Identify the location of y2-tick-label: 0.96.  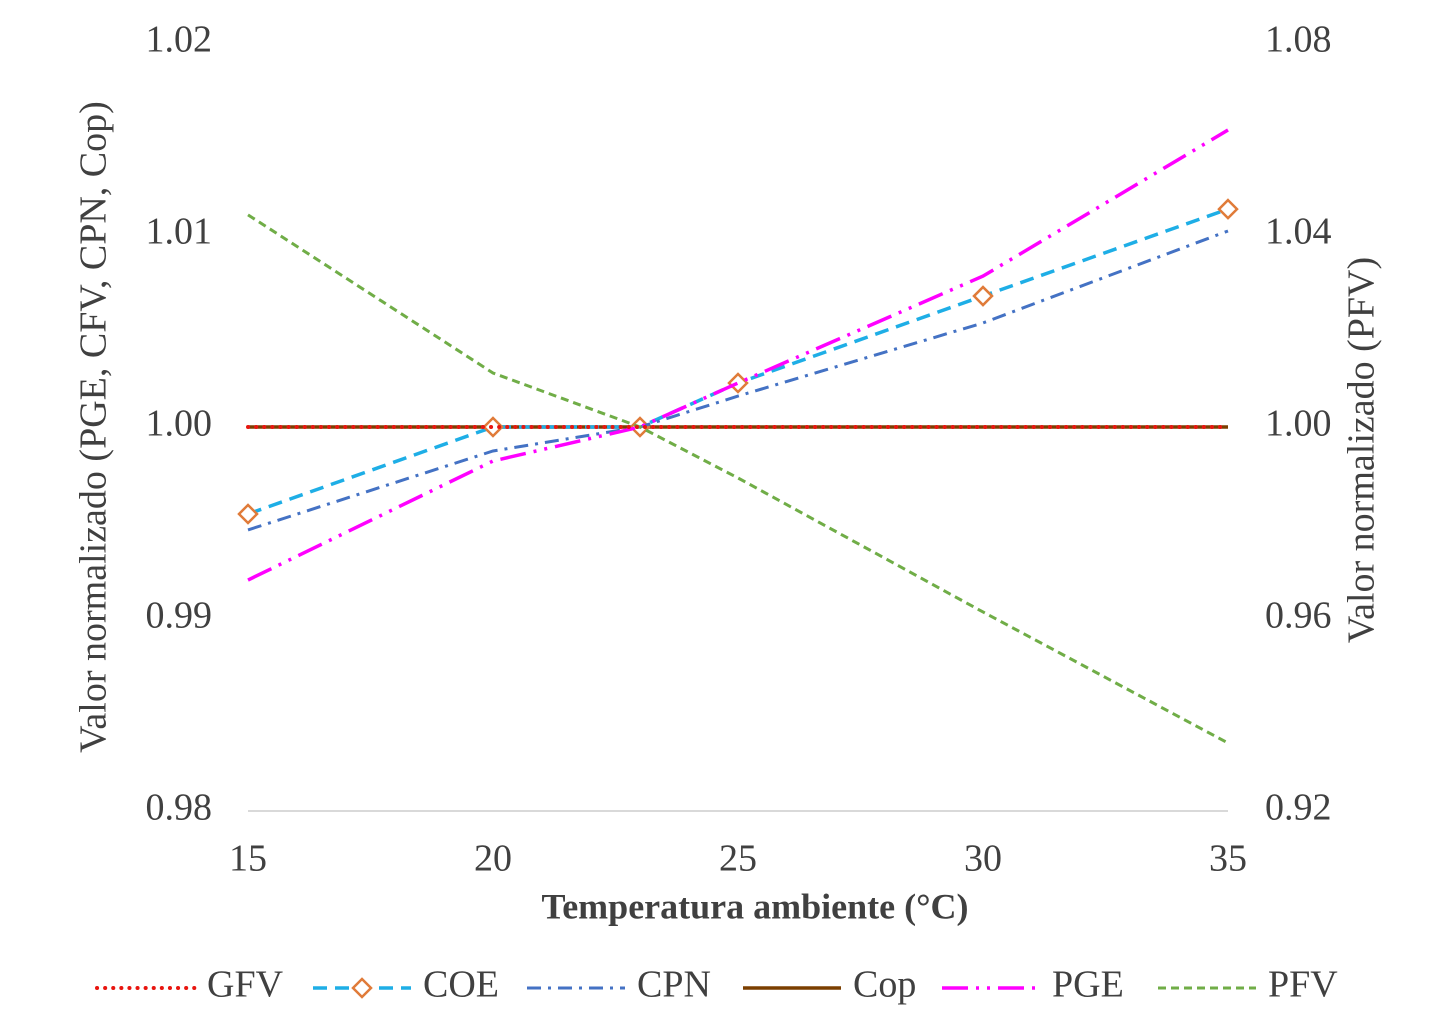
(1298, 616).